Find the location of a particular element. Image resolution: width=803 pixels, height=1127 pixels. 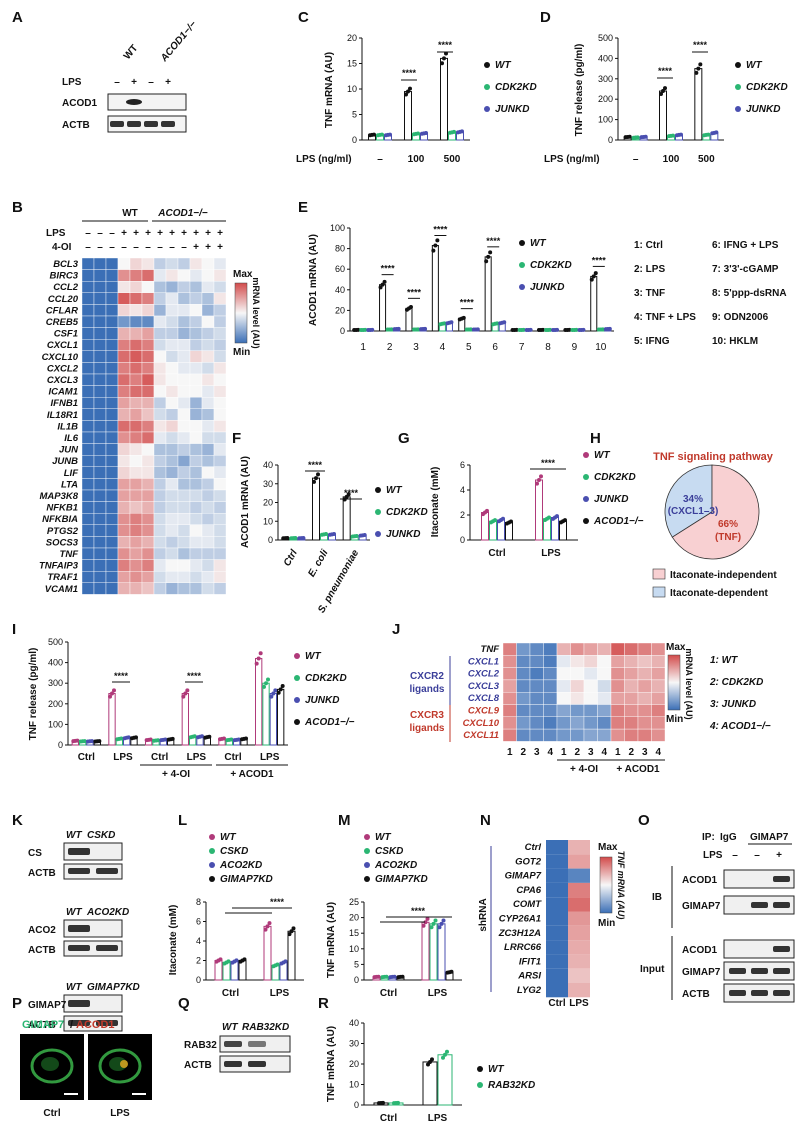

panel-letter: H is located at coordinates (595, 438).